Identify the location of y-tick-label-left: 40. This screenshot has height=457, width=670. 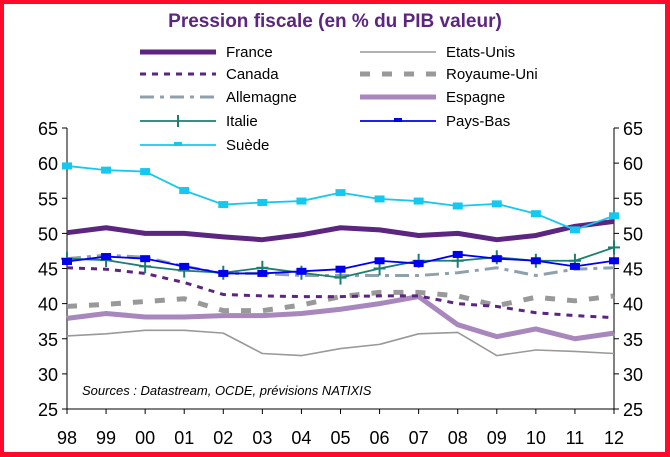
(48, 305).